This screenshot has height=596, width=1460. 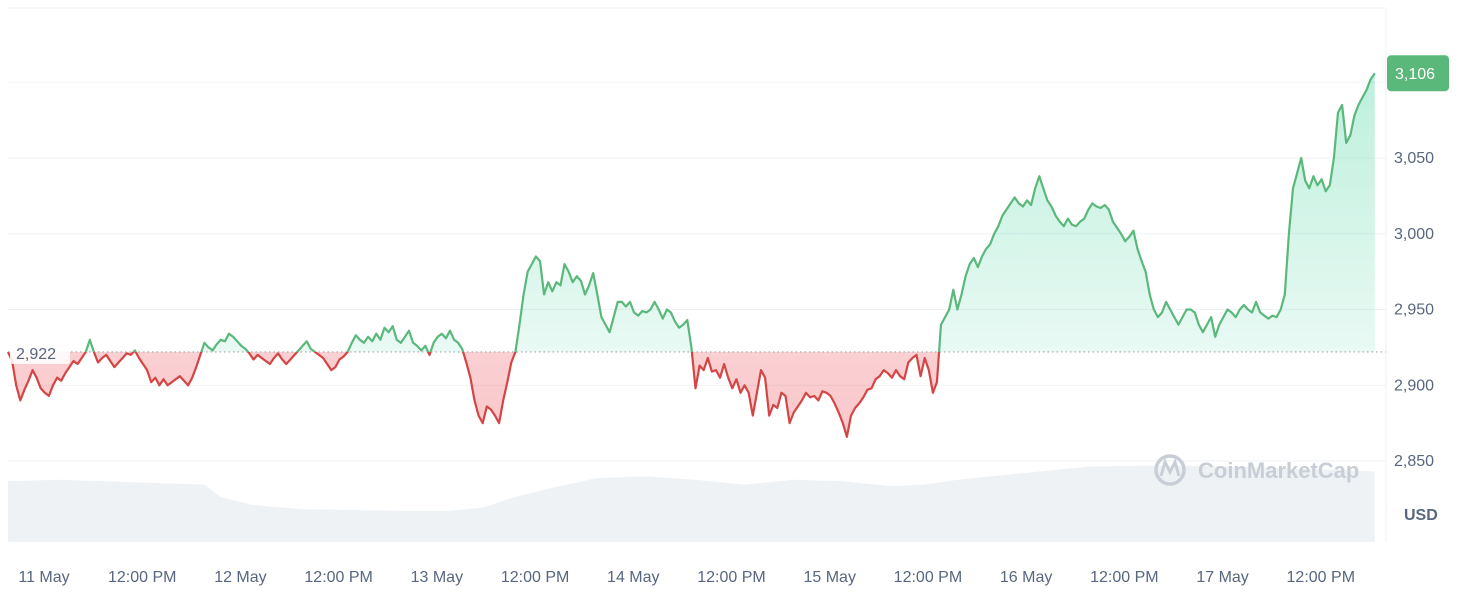 I want to click on open-label-bg, so click(x=40, y=353).